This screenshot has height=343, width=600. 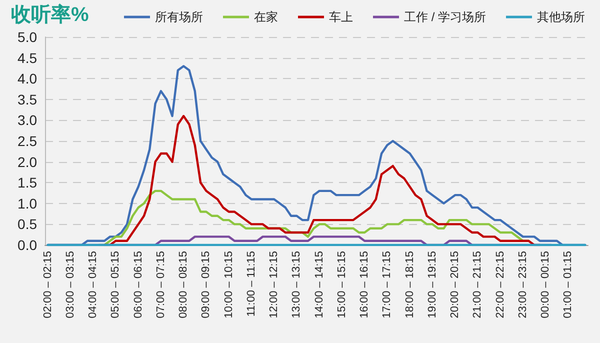 What do you see at coordinates (445, 17) in the screenshot?
I see `legend-label: 工作 / 学习场所` at bounding box center [445, 17].